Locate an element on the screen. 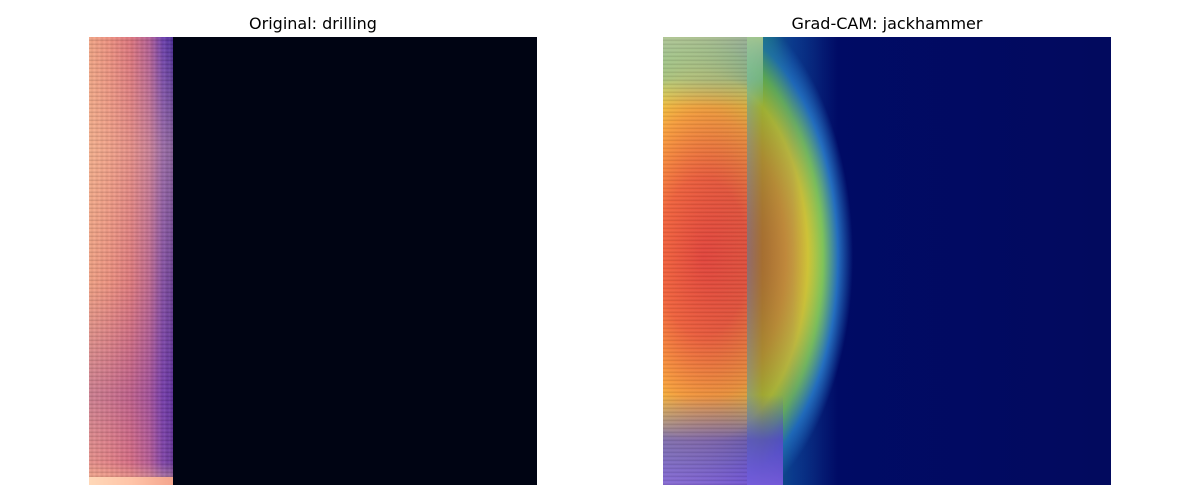 The width and height of the screenshot is (1200, 500). original-panel-title: Original: drilling is located at coordinates (313, 23).